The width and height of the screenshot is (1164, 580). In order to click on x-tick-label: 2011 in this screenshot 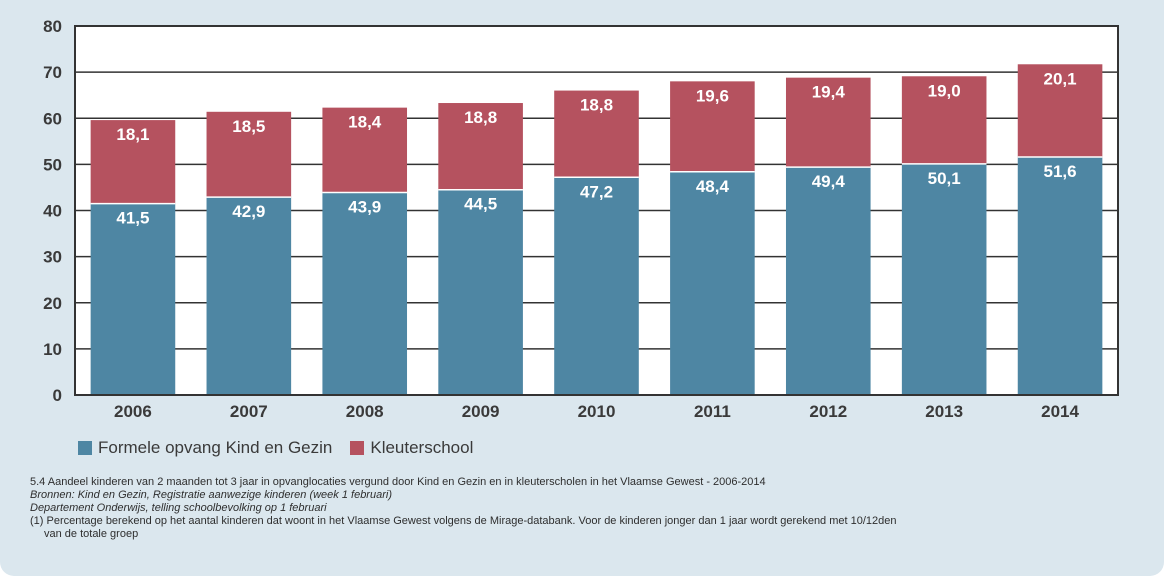, I will do `click(712, 411)`.